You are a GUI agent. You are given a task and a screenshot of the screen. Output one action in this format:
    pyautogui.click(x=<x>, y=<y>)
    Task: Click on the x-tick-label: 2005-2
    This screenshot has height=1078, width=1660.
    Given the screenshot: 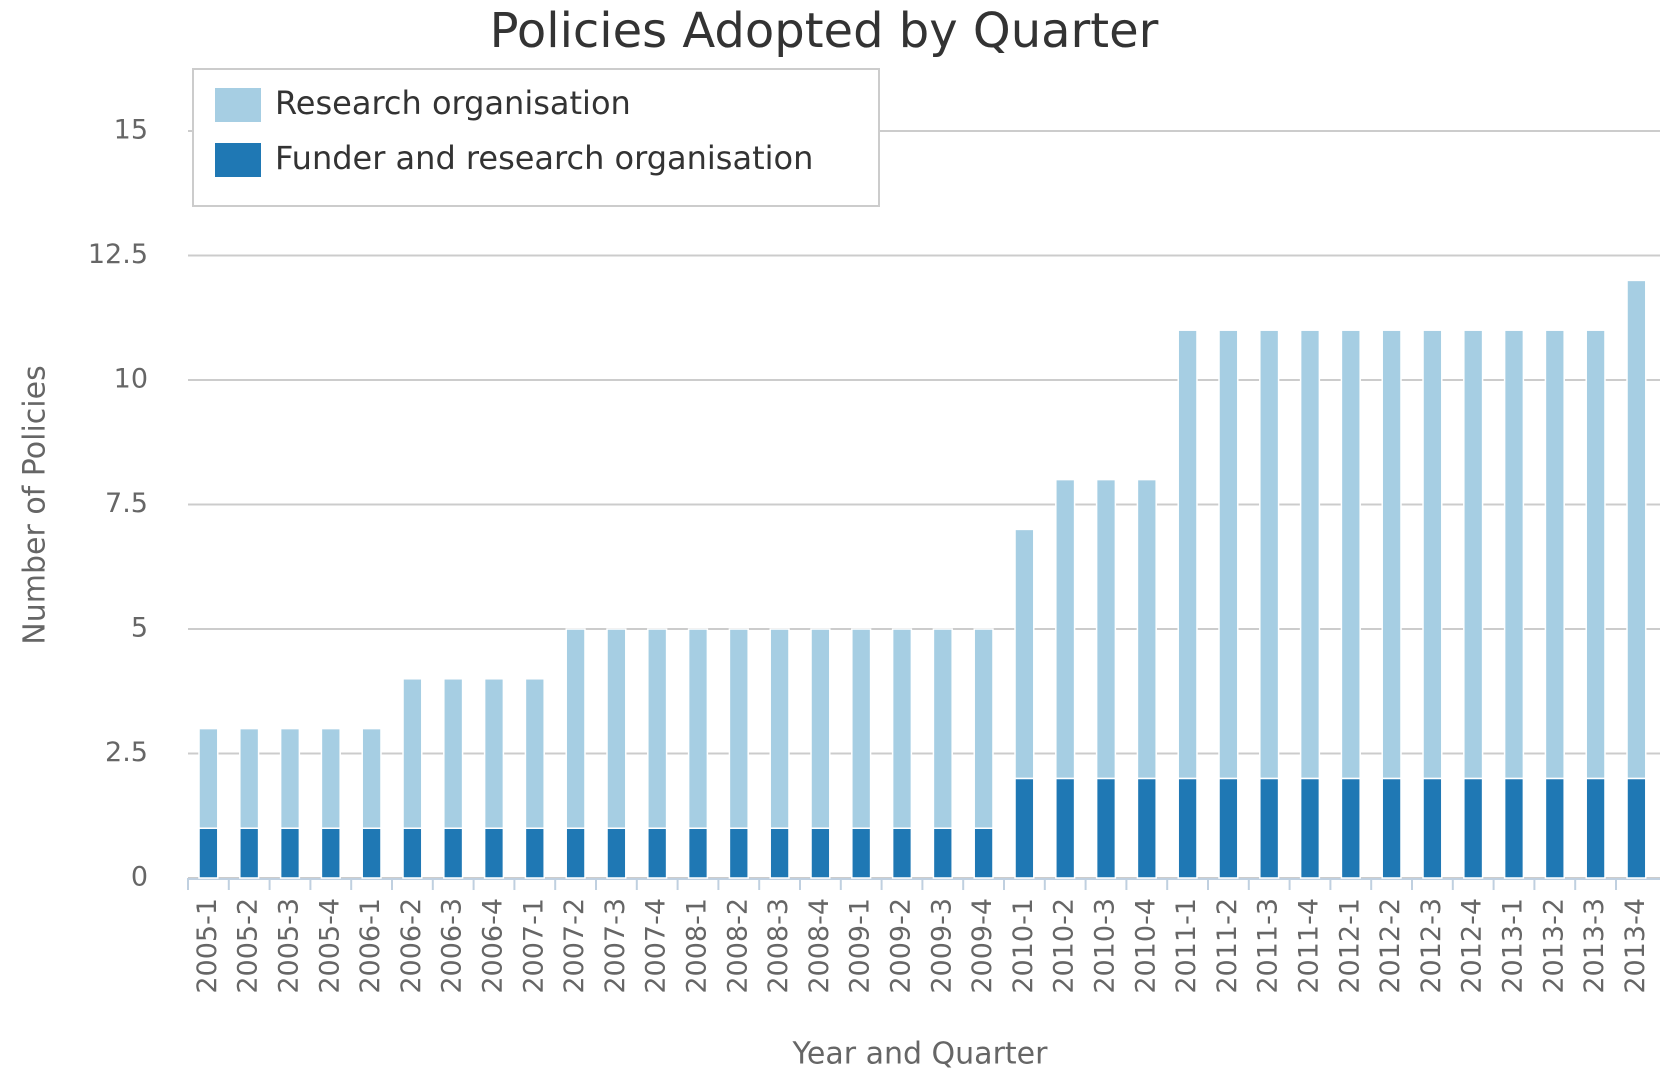 What is the action you would take?
    pyautogui.click(x=248, y=946)
    